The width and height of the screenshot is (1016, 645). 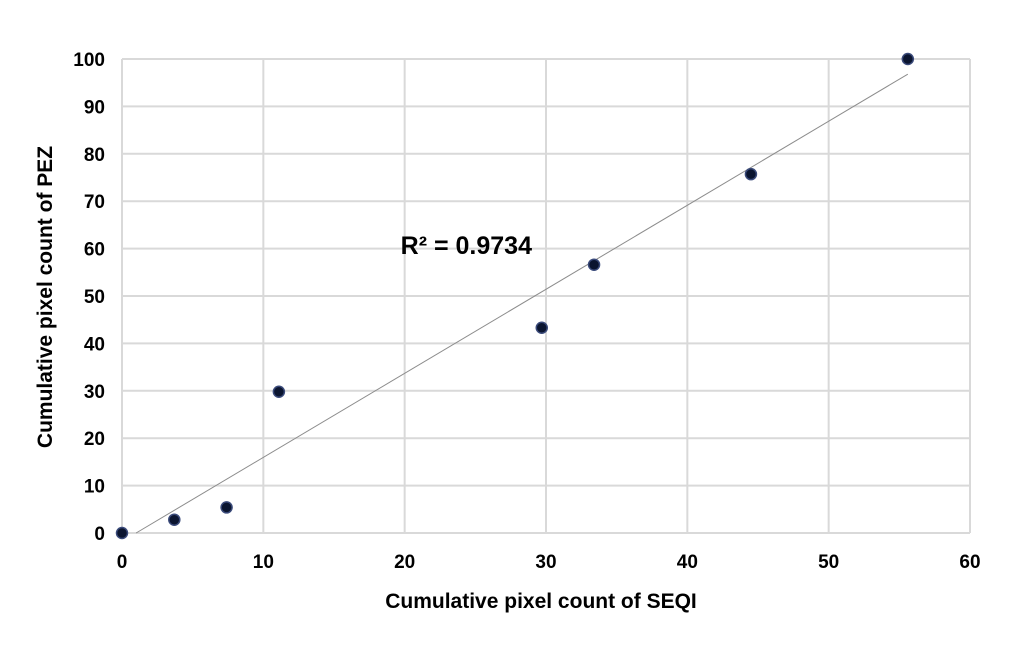 I want to click on y-tick-label: 60, so click(x=94, y=250).